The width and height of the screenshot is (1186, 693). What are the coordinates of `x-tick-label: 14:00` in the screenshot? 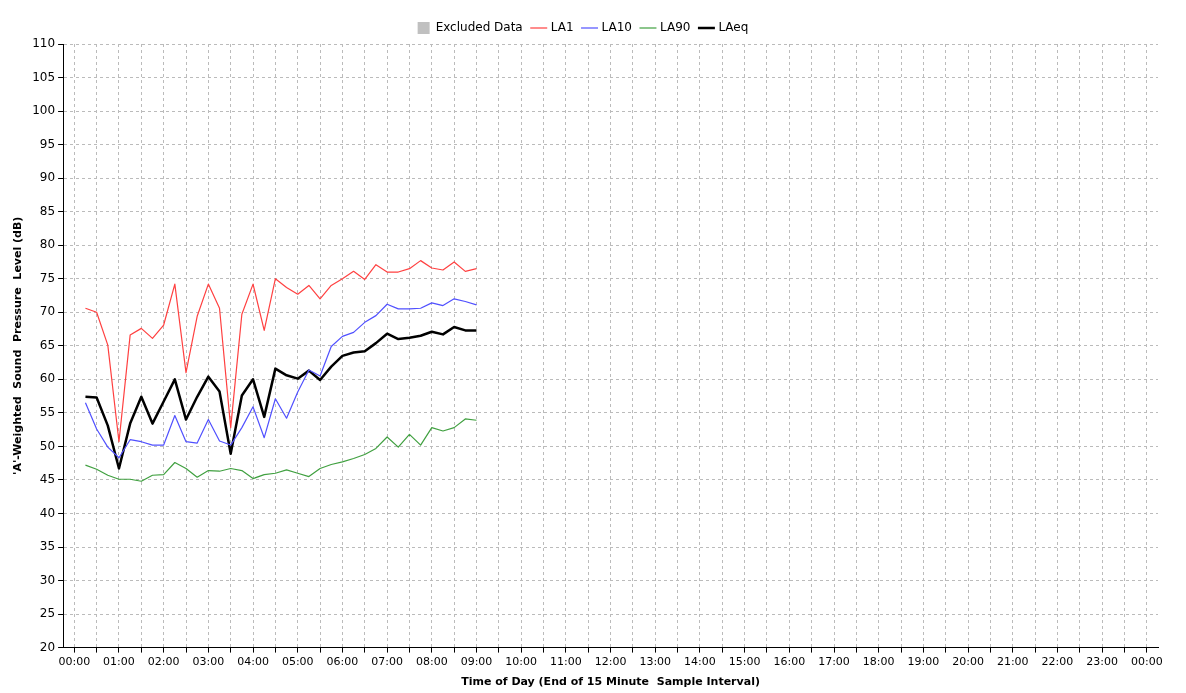 It's located at (700, 662).